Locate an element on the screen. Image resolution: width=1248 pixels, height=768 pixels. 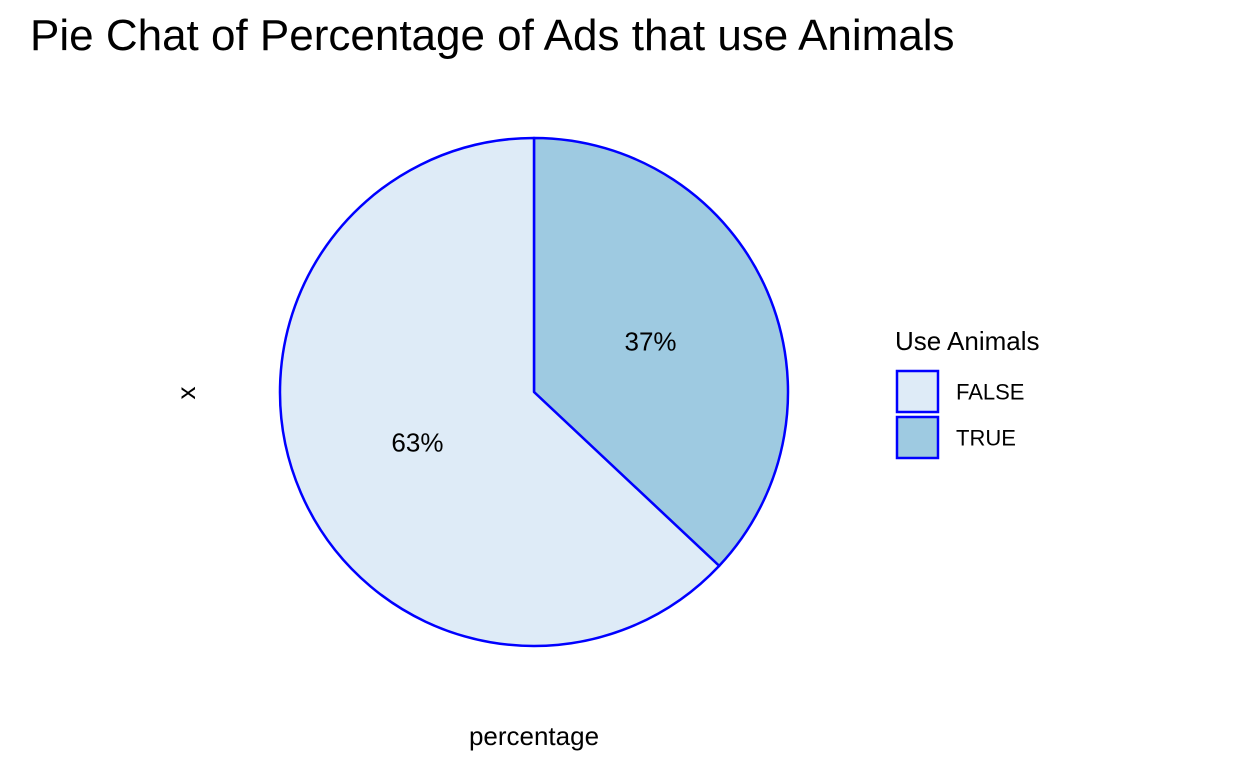
legend-swatch-false is located at coordinates (917, 391).